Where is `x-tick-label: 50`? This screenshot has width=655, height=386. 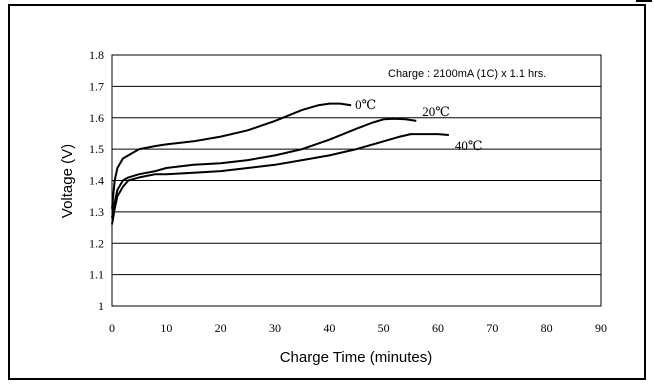
x-tick-label: 50 is located at coordinates (384, 328).